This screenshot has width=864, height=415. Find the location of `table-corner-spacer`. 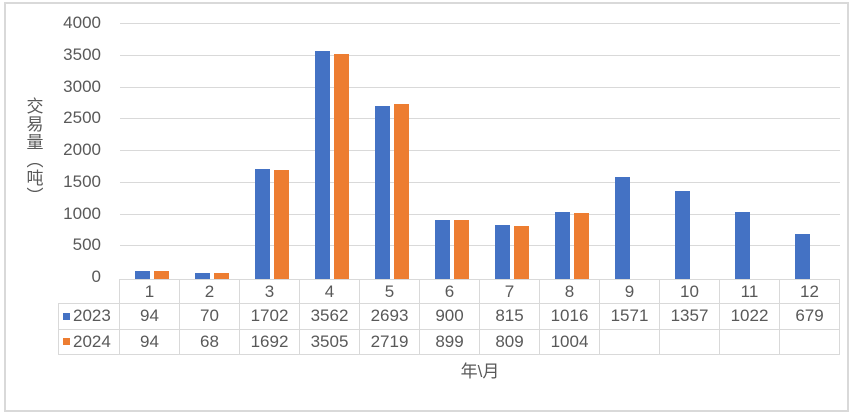

table-corner-spacer is located at coordinates (89, 292).